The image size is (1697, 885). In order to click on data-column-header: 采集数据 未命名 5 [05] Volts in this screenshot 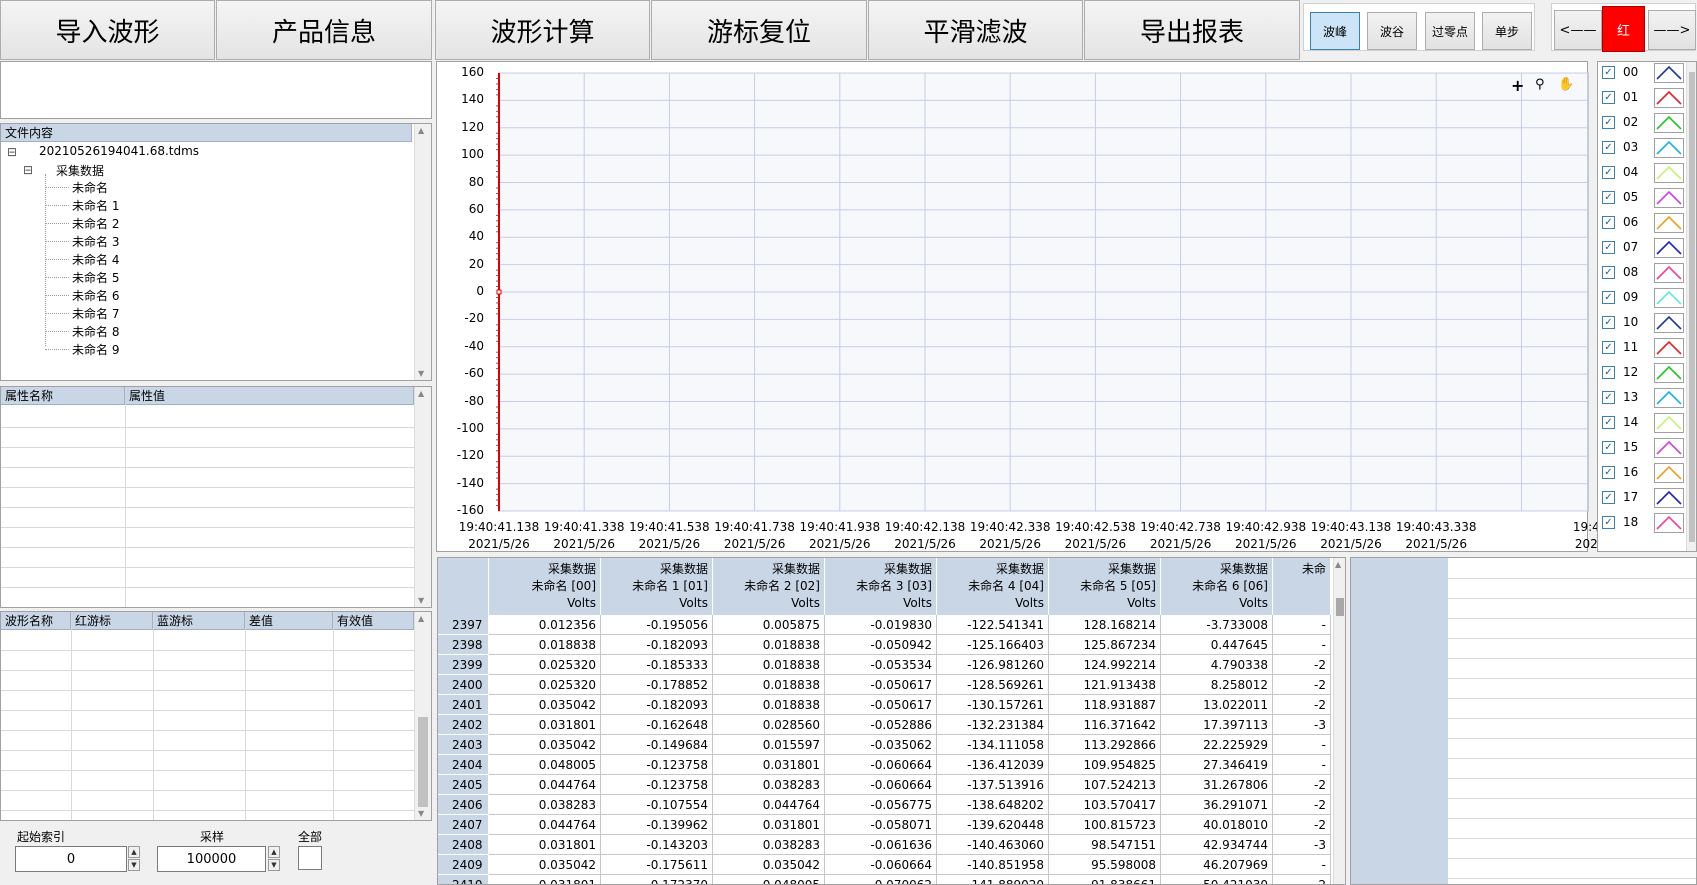, I will do `click(1105, 586)`.